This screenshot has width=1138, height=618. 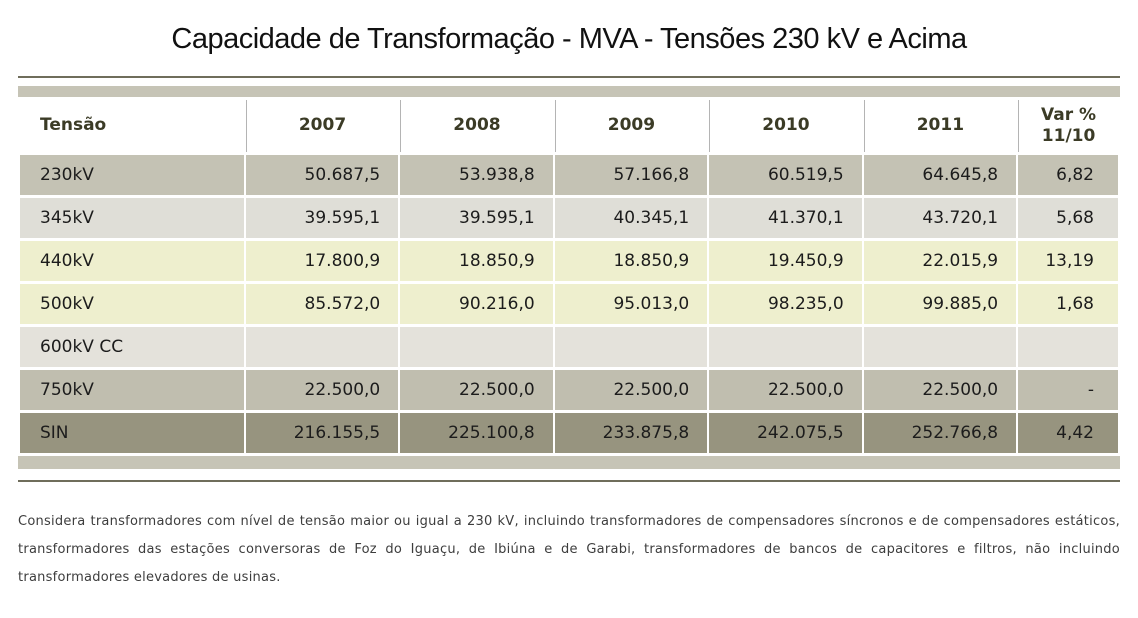 I want to click on row-value: 4,42, so click(x=1068, y=433).